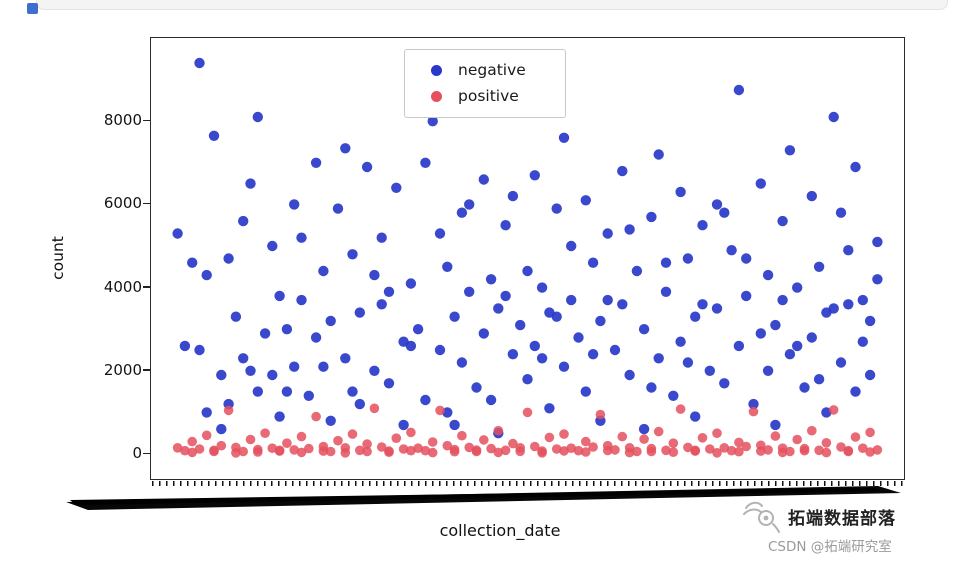  I want to click on x-axis-label-smear, so click(483, 498).